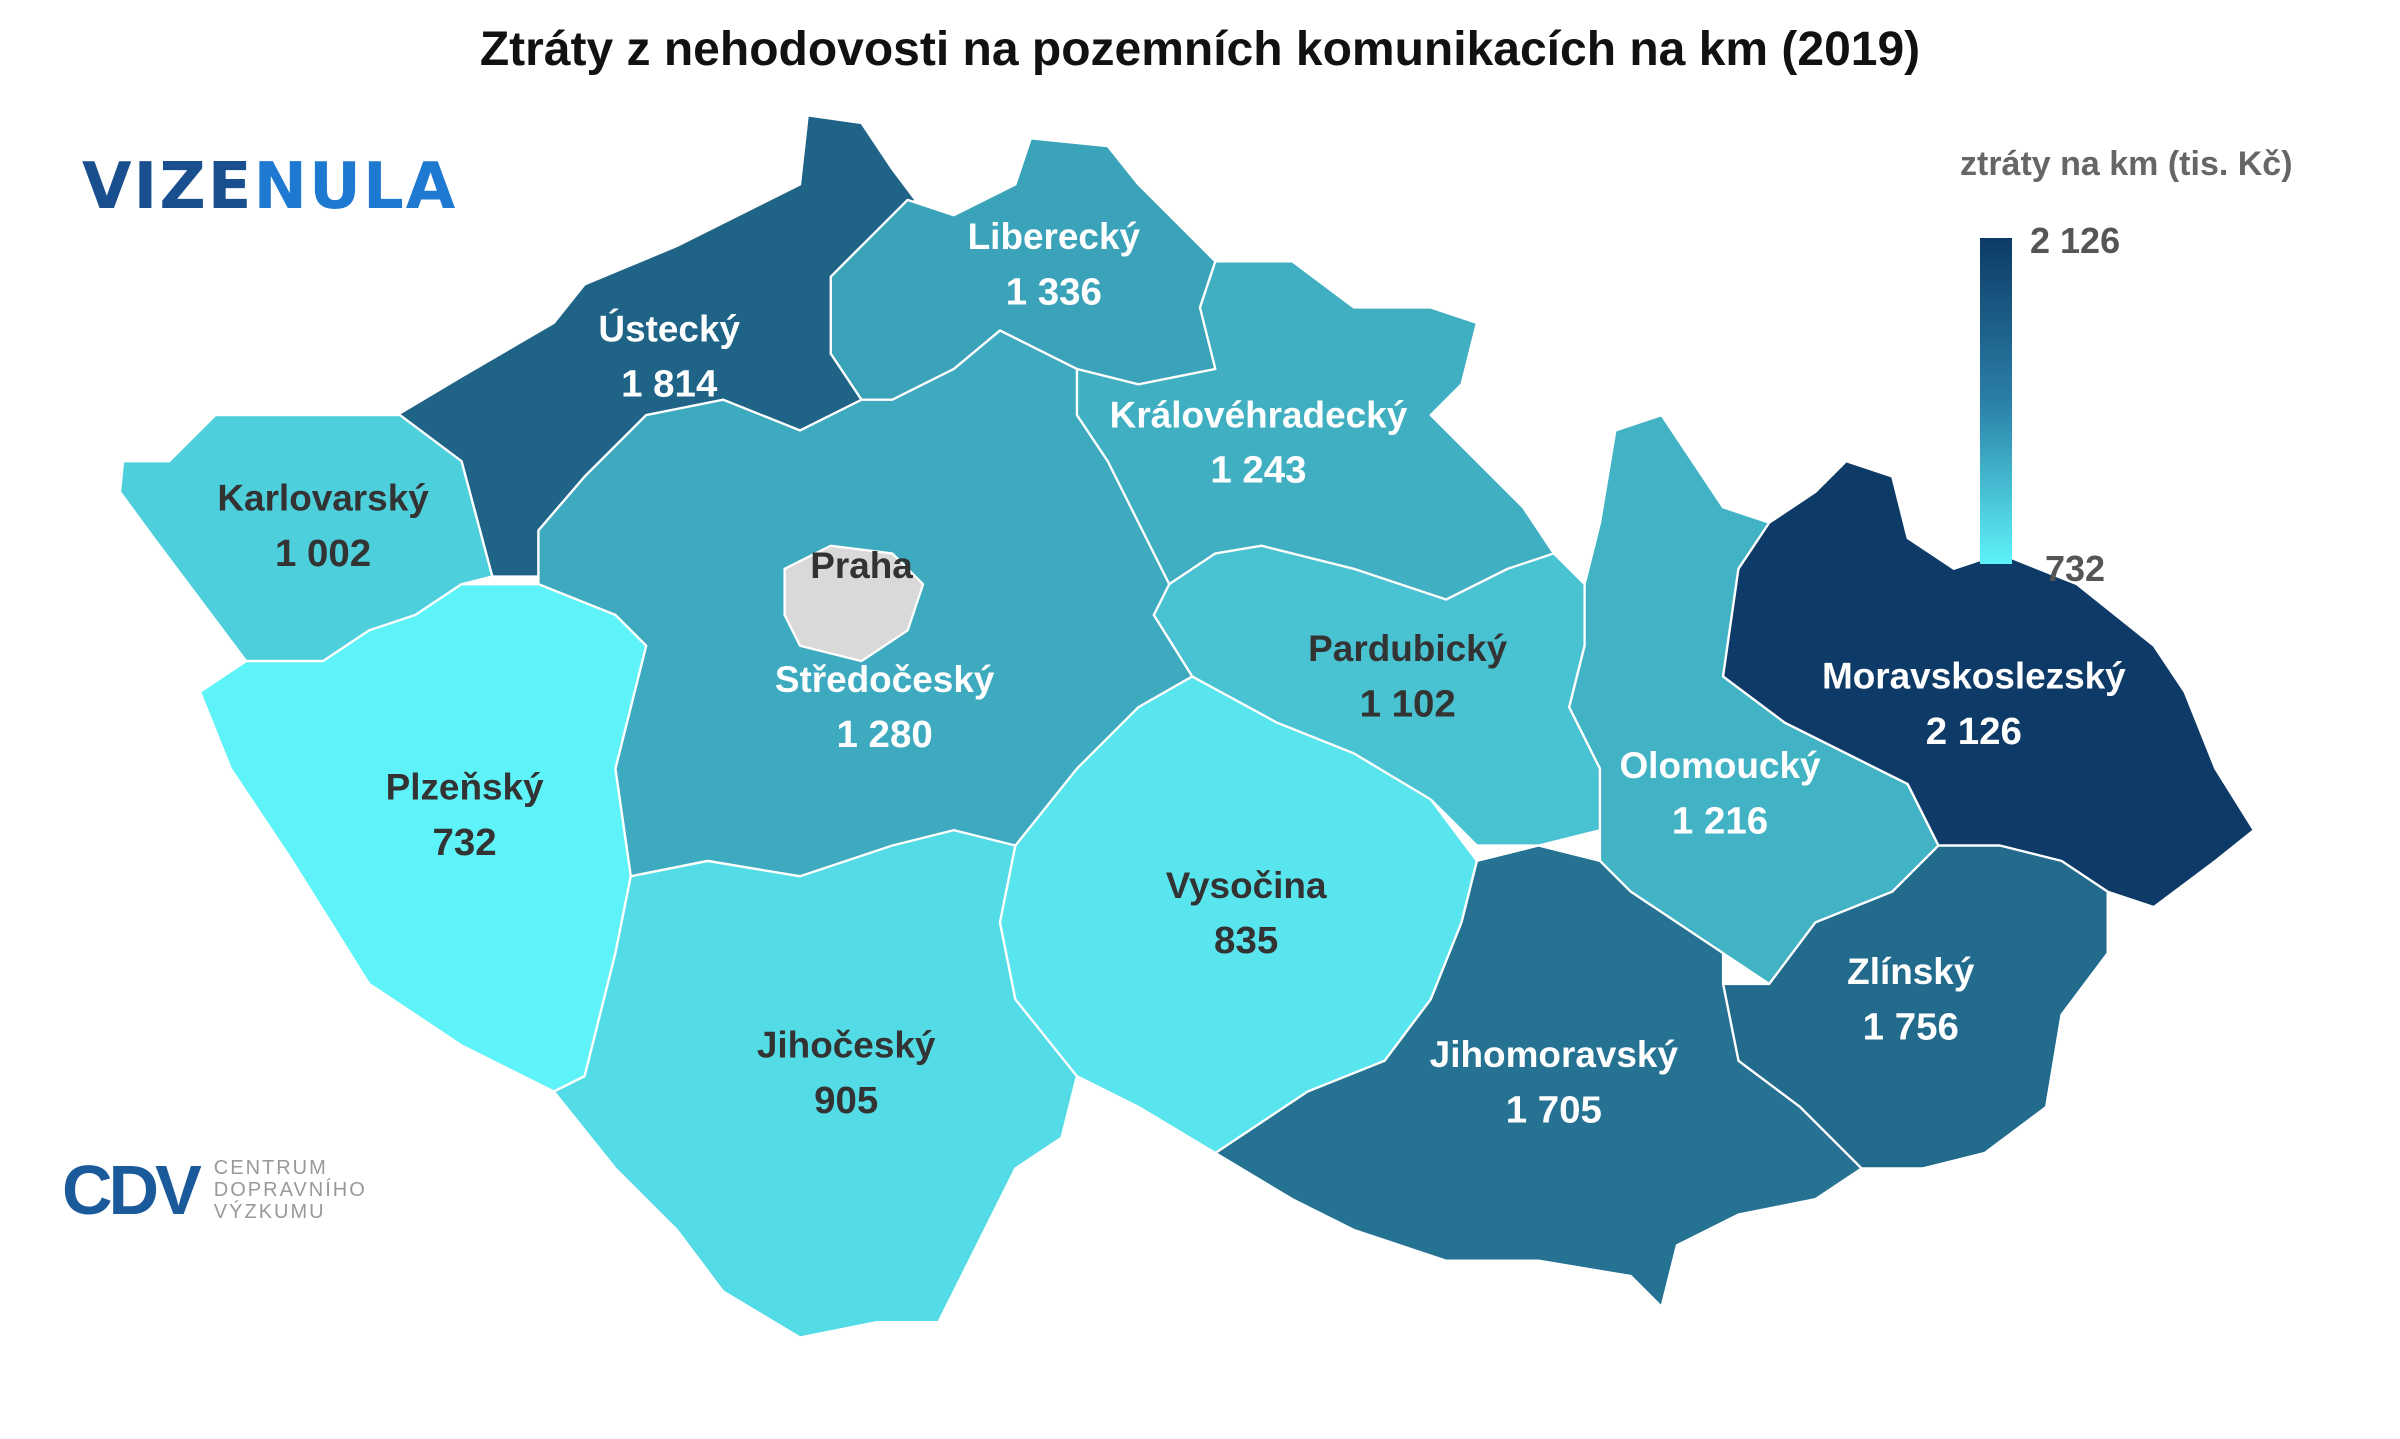 The width and height of the screenshot is (2400, 1439). Describe the element at coordinates (1408, 648) in the screenshot. I see `region-pardubicky-name: Pardubický` at that location.